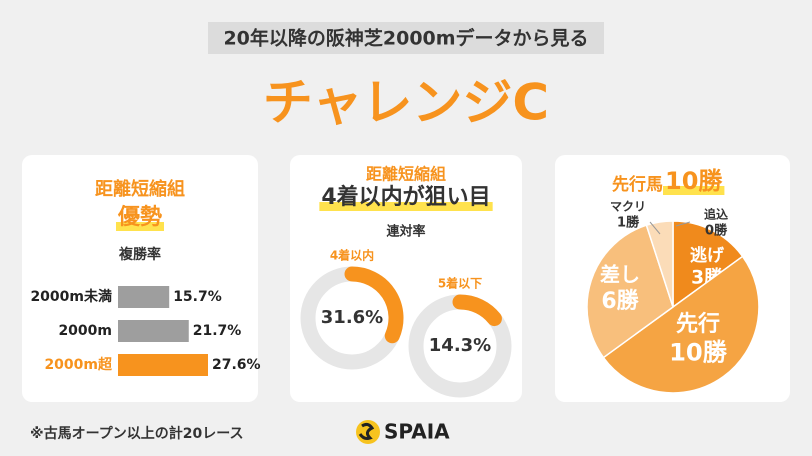 This screenshot has height=456, width=812. What do you see at coordinates (716, 229) in the screenshot?
I see `value-label: 0勝` at bounding box center [716, 229].